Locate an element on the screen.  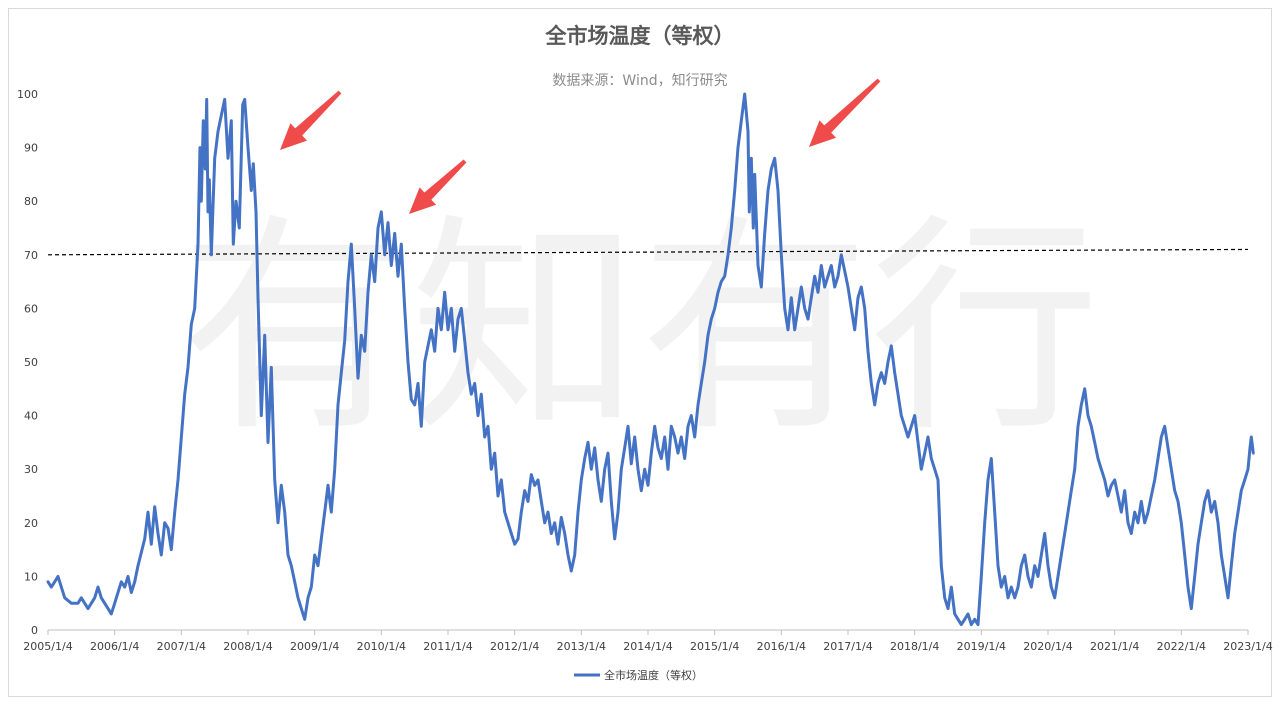
x-tick-label: 2020/1/4 is located at coordinates (1047, 646).